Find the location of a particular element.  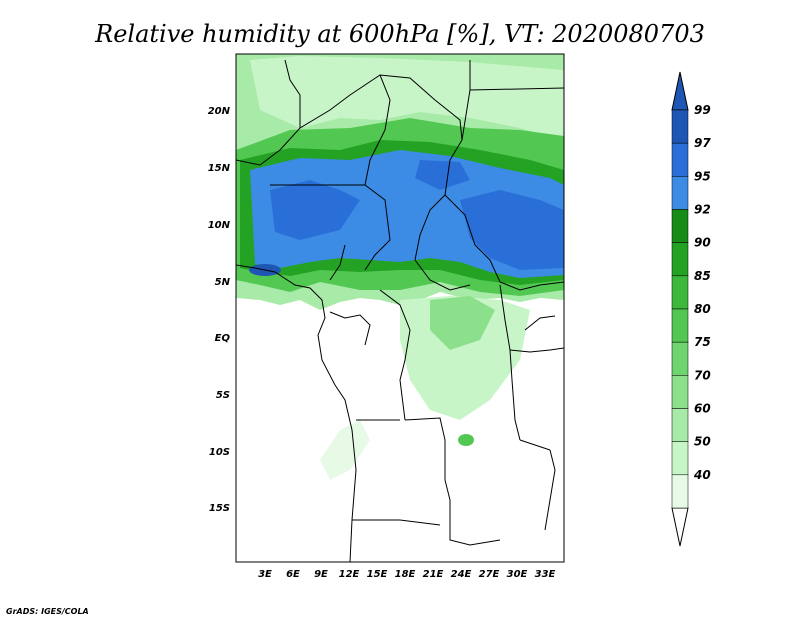

lat-label: 15N is located at coordinates (219, 168).